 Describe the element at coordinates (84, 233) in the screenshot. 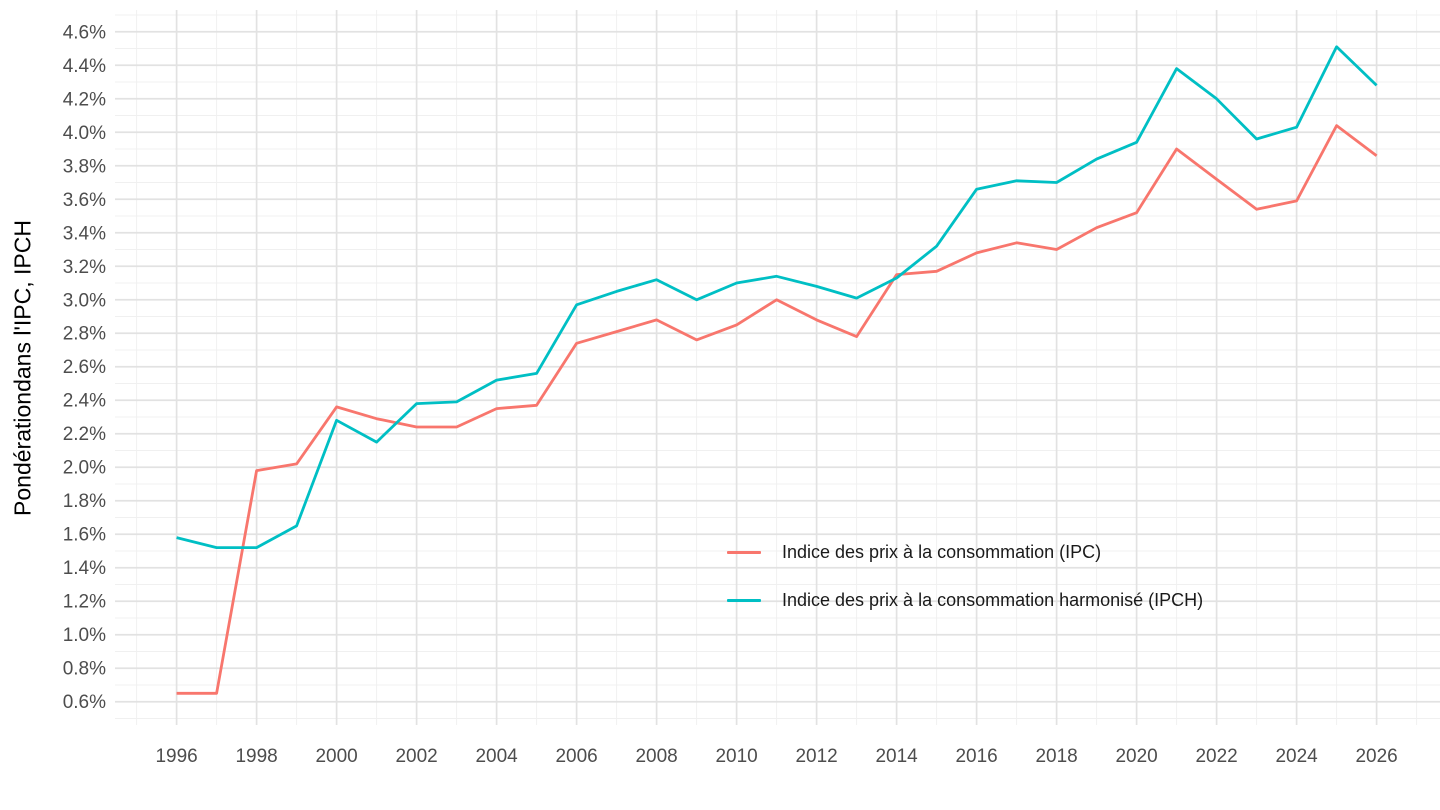

I see `y-tick-label: 3.4%` at that location.